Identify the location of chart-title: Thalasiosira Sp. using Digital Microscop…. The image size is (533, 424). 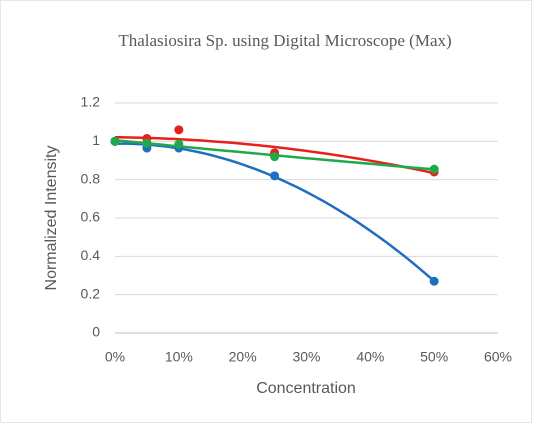
(285, 40).